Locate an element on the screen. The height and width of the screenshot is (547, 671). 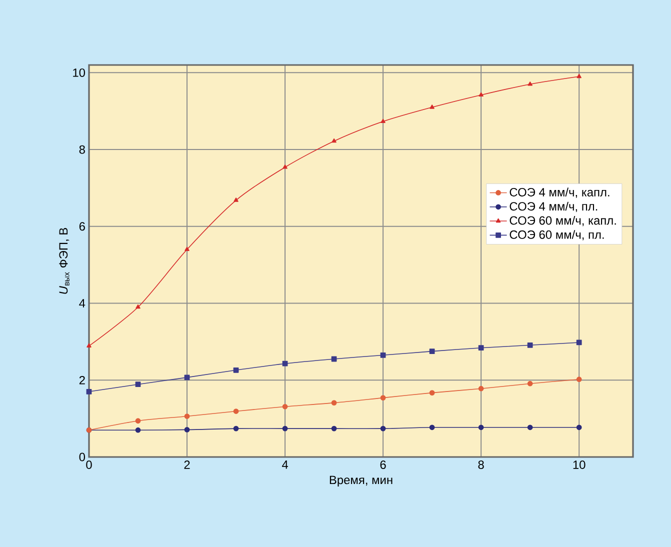
legend-label: СОЭ 60 мм/ч, капл. is located at coordinates (563, 221).